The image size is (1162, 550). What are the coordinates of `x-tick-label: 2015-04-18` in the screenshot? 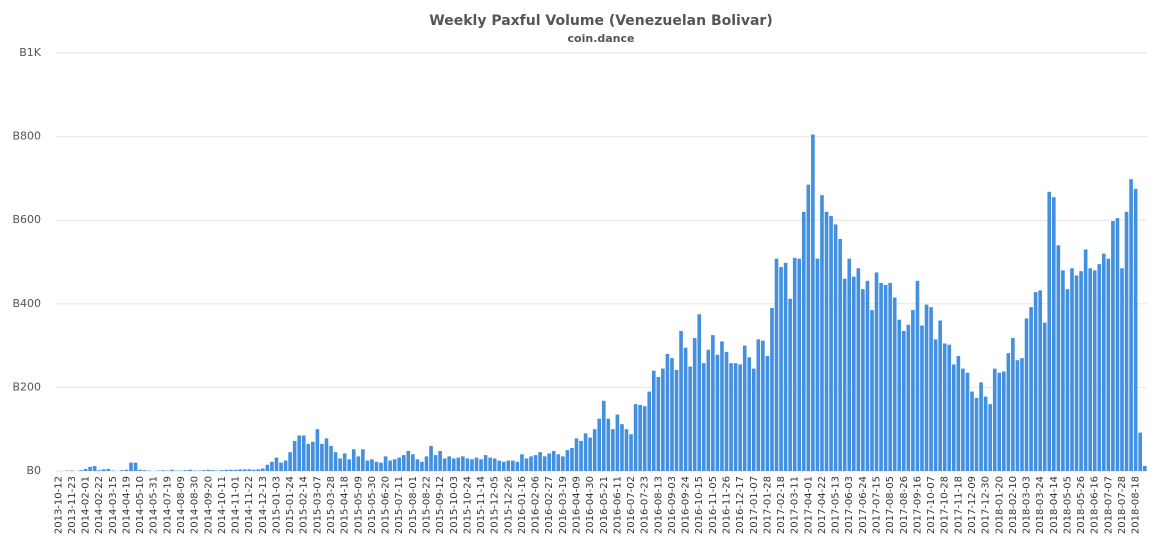 It's located at (345, 505).